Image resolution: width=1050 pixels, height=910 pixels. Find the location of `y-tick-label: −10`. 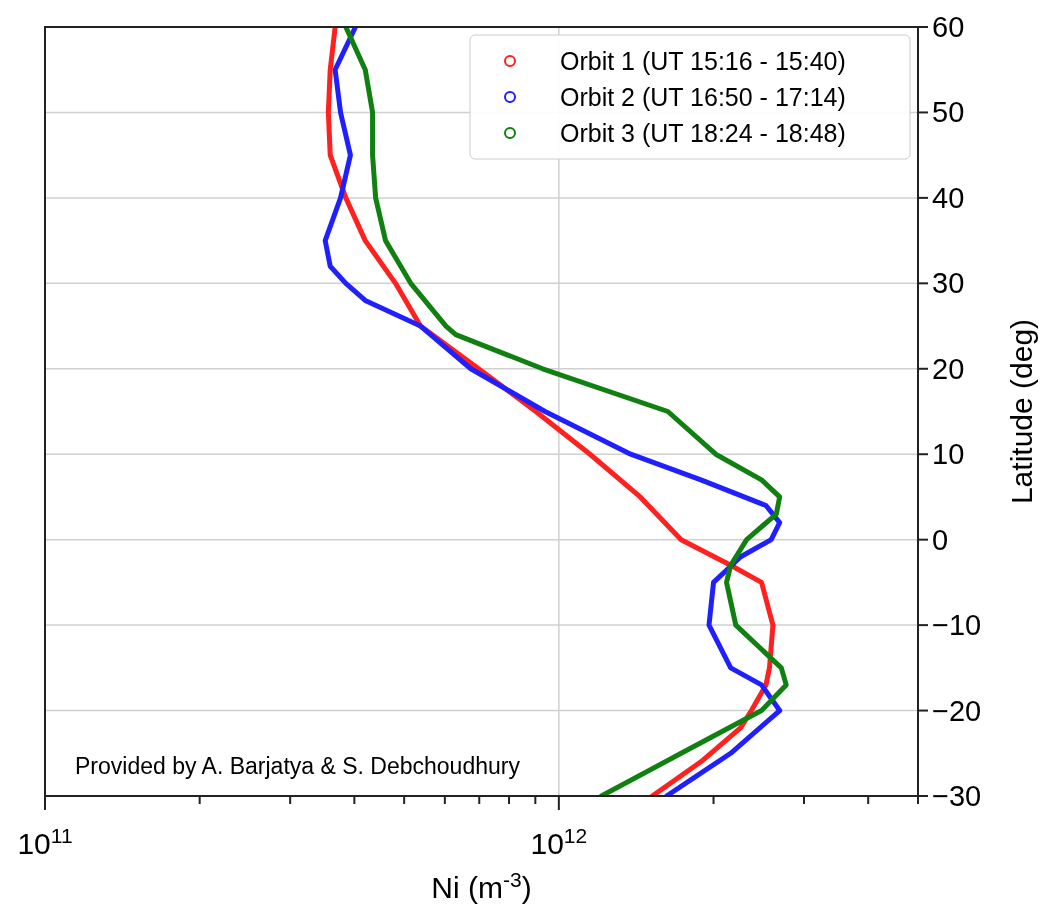

y-tick-label: −10 is located at coordinates (957, 625).